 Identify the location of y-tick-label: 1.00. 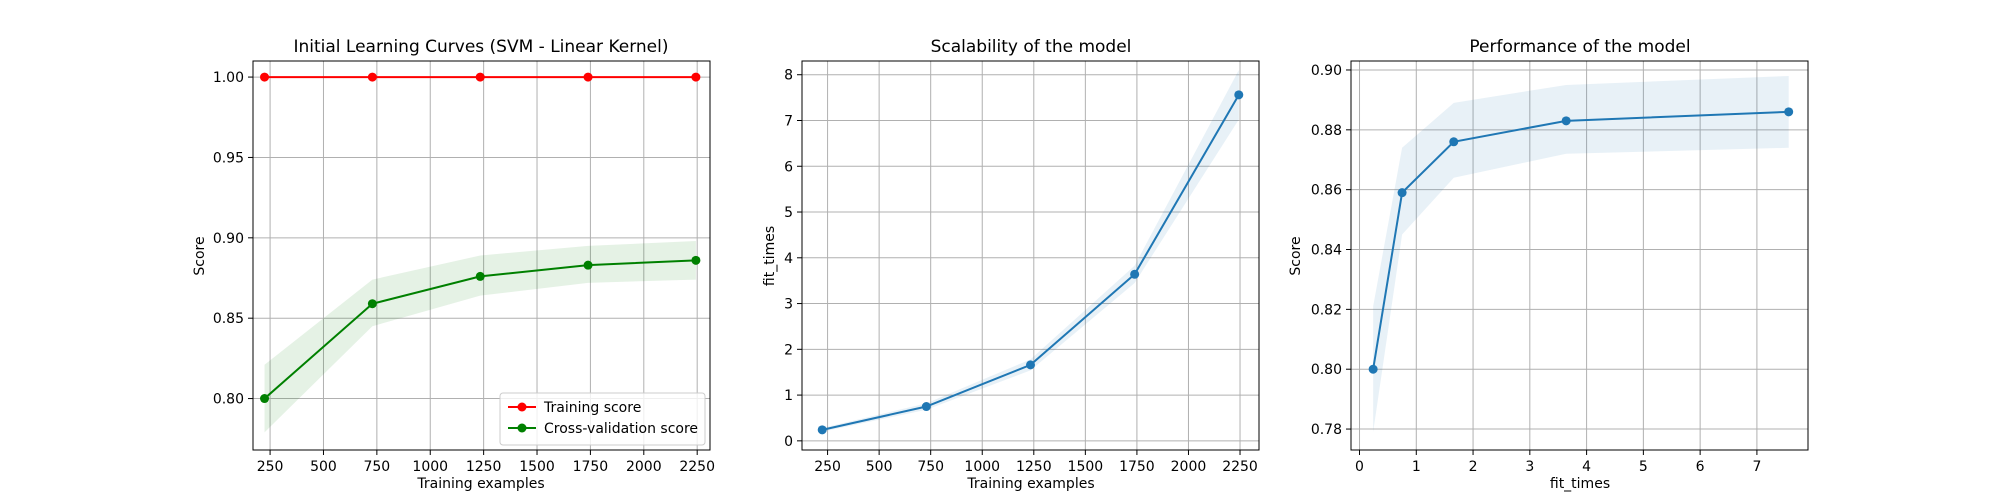
(228, 78).